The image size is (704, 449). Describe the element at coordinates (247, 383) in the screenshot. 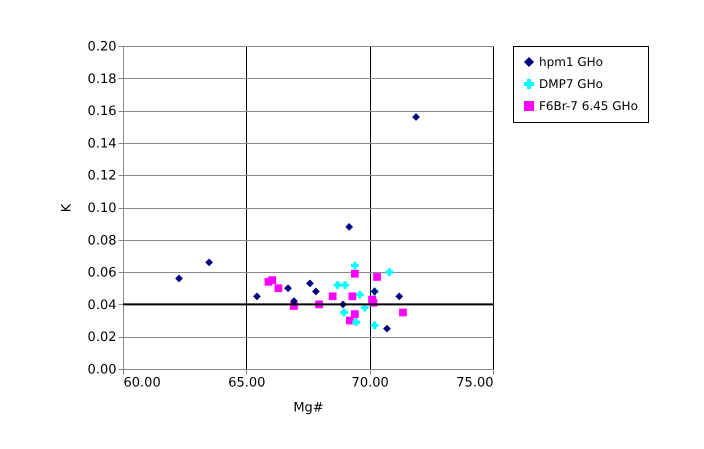

I see `x-tick-label: 65.00` at that location.